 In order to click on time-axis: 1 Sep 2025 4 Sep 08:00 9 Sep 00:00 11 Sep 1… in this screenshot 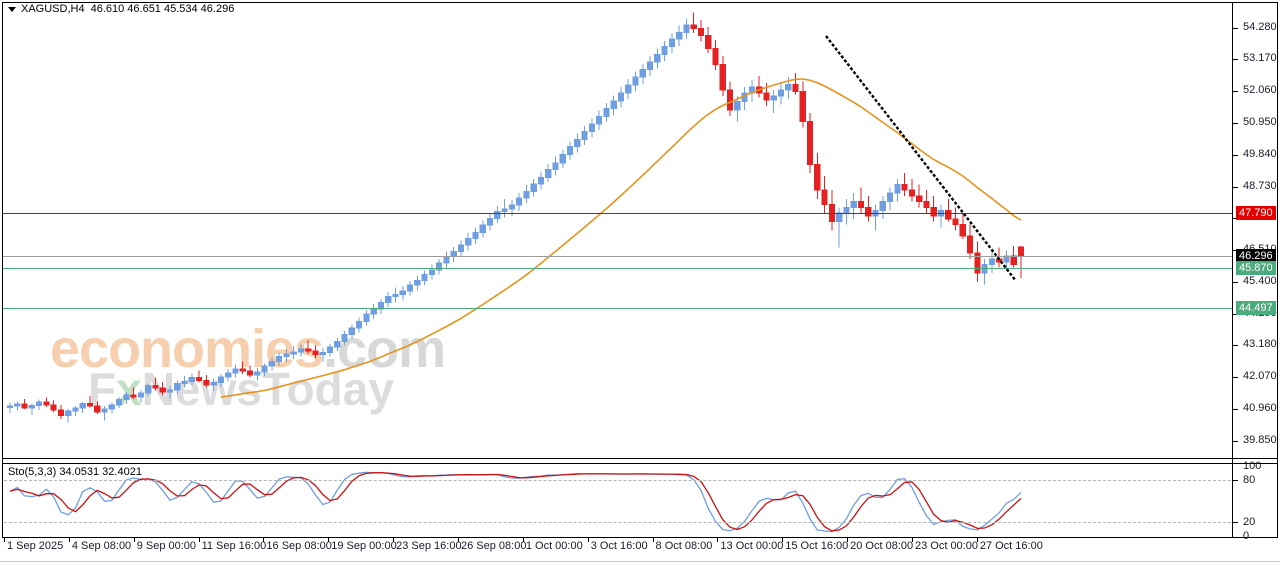, I will do `click(640, 550)`.